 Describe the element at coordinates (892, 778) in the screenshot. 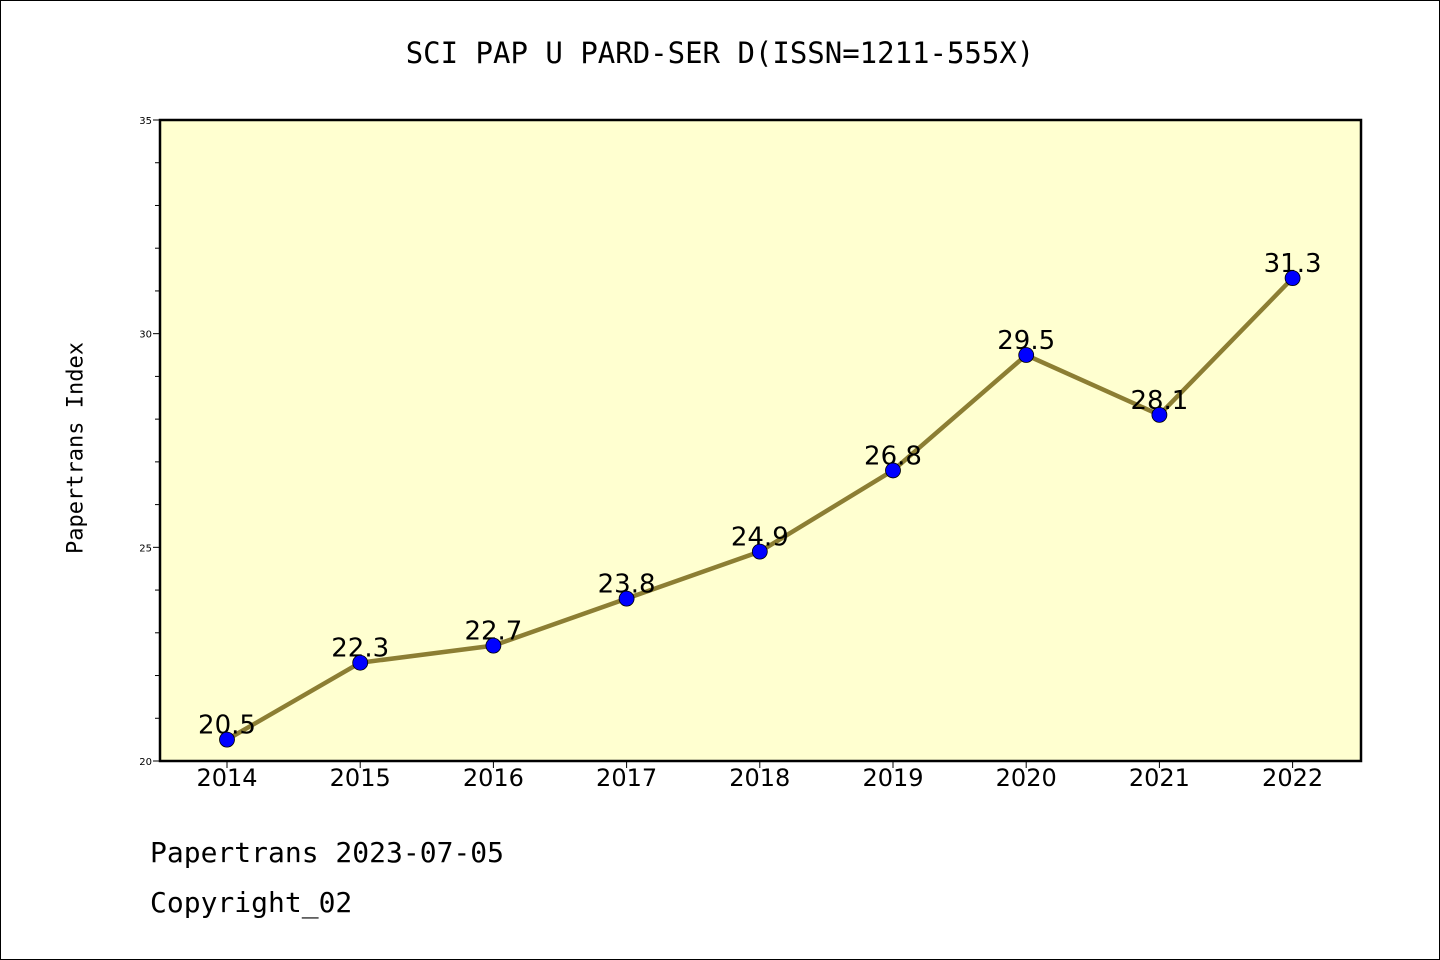

I see `x-tick-label: 2019` at that location.